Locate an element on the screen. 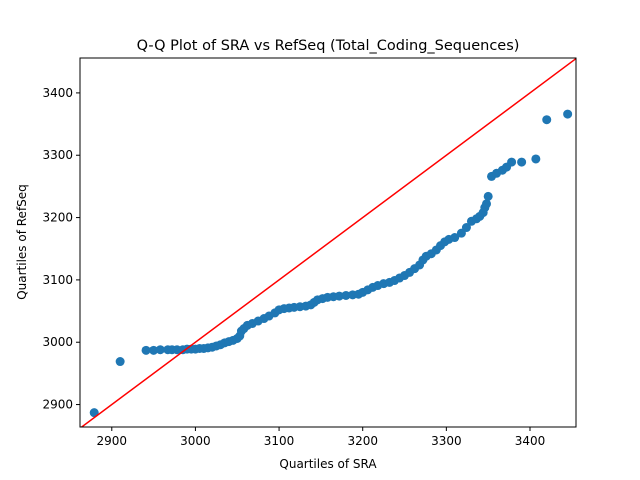 The width and height of the screenshot is (640, 480). x-tick-label: 3100 is located at coordinates (279, 441).